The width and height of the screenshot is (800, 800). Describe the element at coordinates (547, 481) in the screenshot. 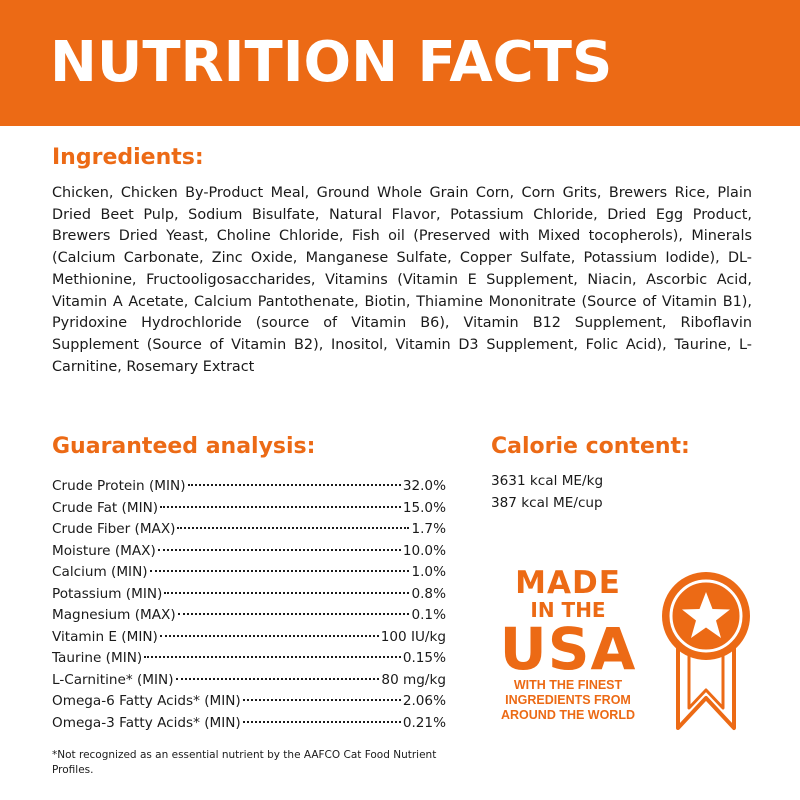

I see `calorie-per-kg: 3631 kcal ME/kg` at that location.